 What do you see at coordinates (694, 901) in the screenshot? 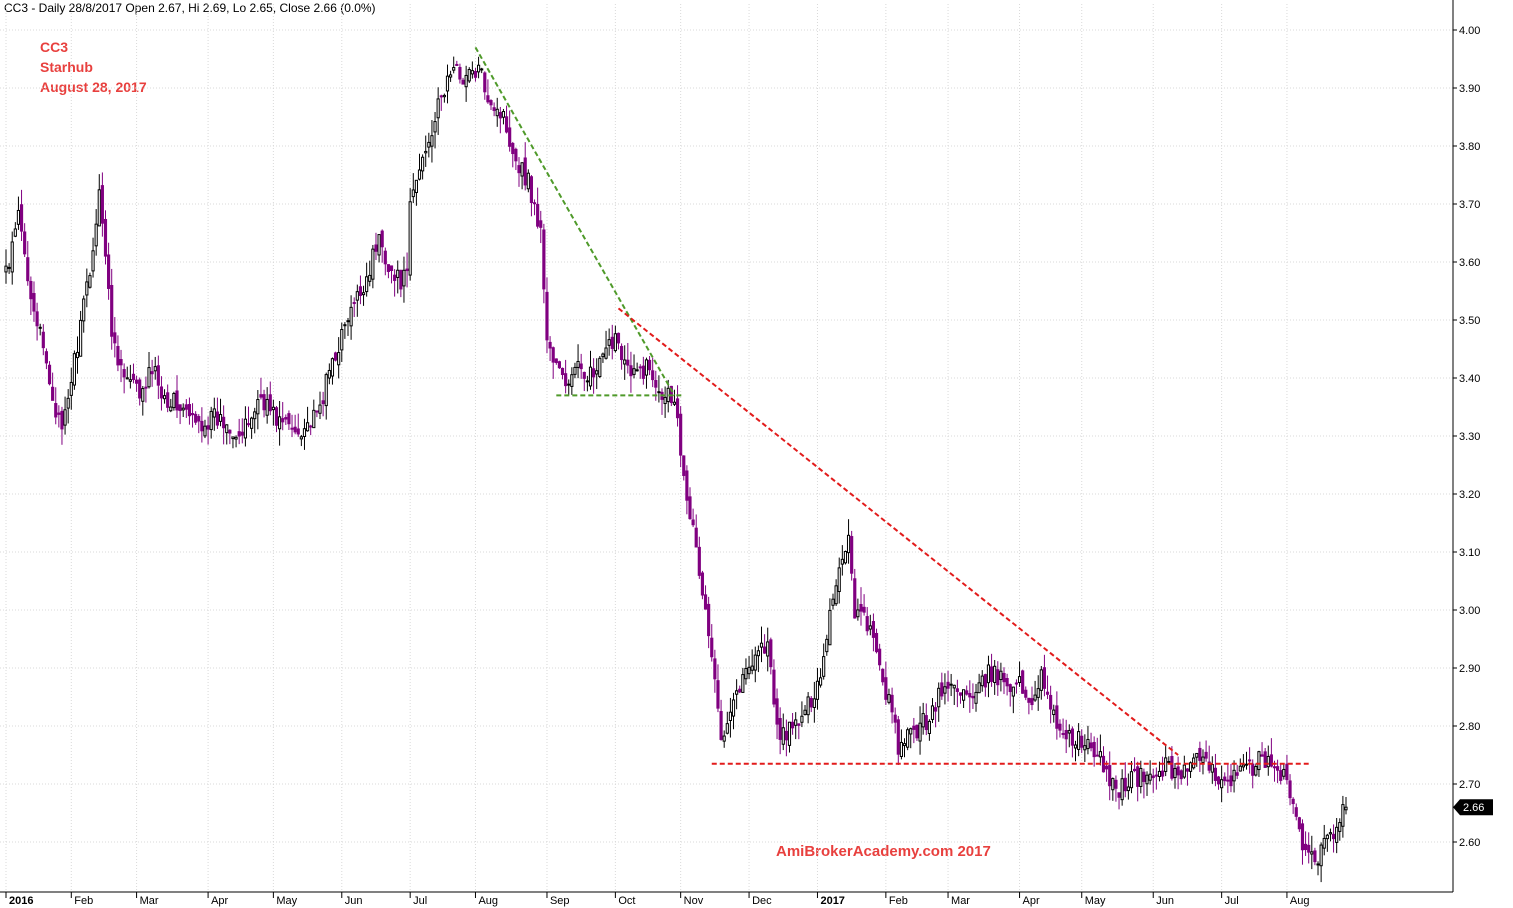
I see `x-tick-label: Nov` at bounding box center [694, 901].